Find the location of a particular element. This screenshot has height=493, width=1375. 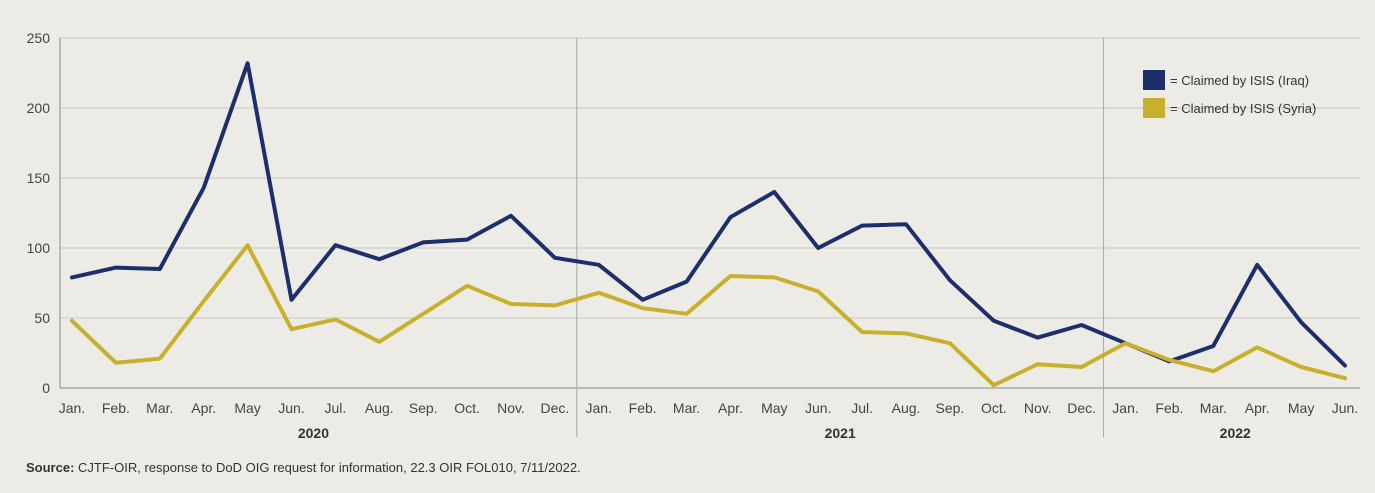

y-tick-label: 0 is located at coordinates (46, 388).